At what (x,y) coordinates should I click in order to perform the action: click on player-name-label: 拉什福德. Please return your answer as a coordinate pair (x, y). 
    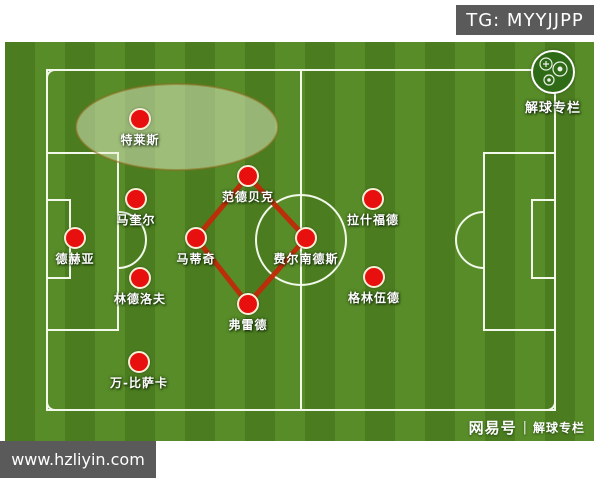
    Looking at the image, I should click on (373, 220).